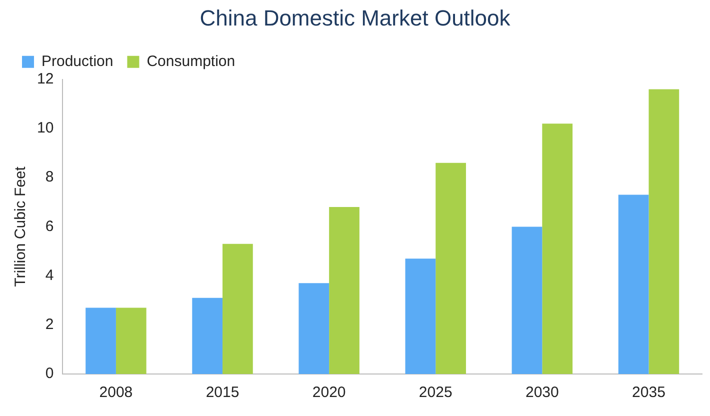 The height and width of the screenshot is (416, 710). What do you see at coordinates (49, 177) in the screenshot?
I see `y-tick-label: 8` at bounding box center [49, 177].